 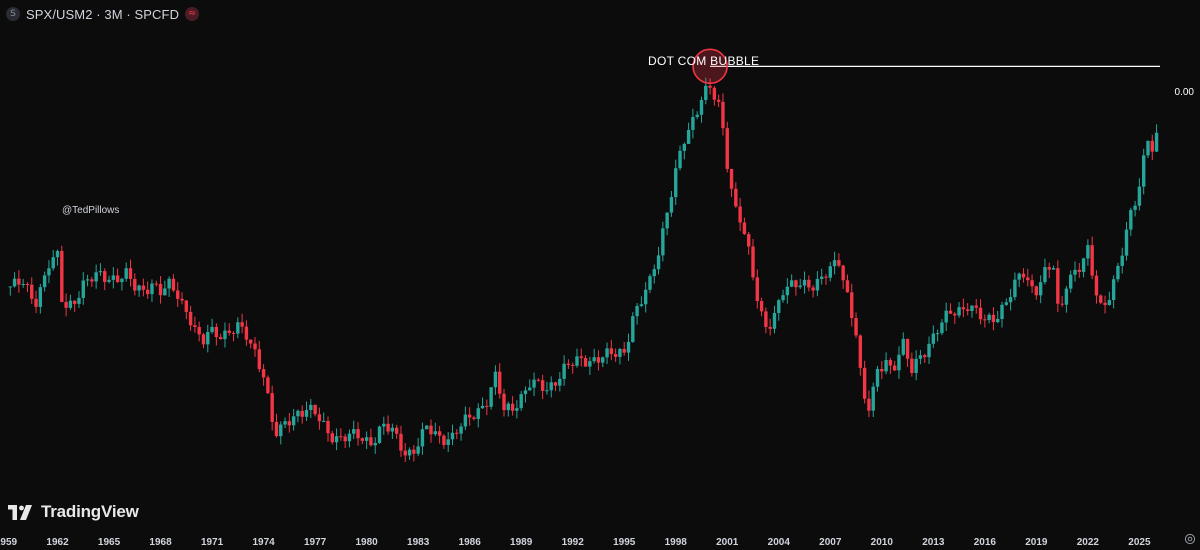 I want to click on x-tick-label: 1968, so click(x=160, y=542).